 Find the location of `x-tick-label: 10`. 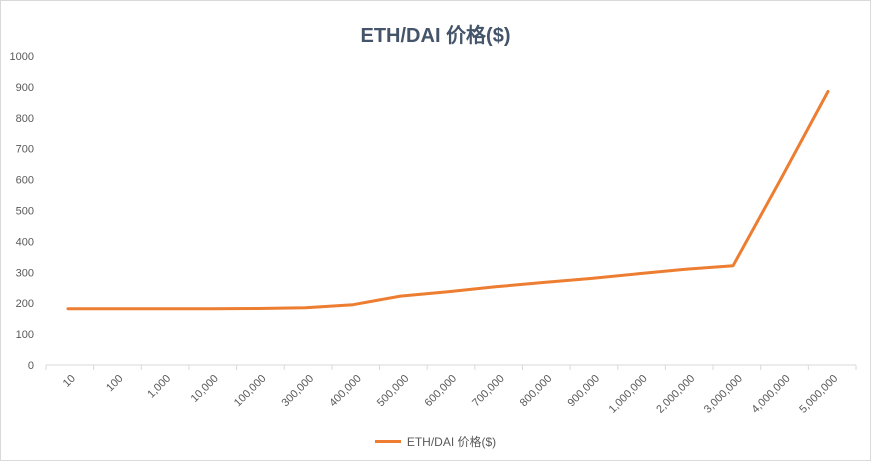

x-tick-label: 10 is located at coordinates (69, 381).